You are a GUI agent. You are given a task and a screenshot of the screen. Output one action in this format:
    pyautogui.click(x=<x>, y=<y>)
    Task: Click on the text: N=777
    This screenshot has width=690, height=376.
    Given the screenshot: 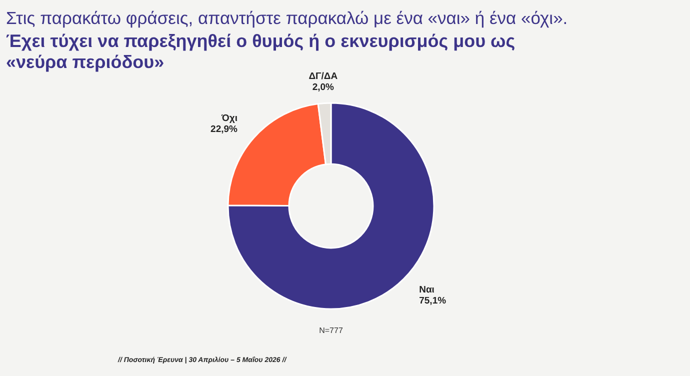 What is the action you would take?
    pyautogui.click(x=331, y=330)
    